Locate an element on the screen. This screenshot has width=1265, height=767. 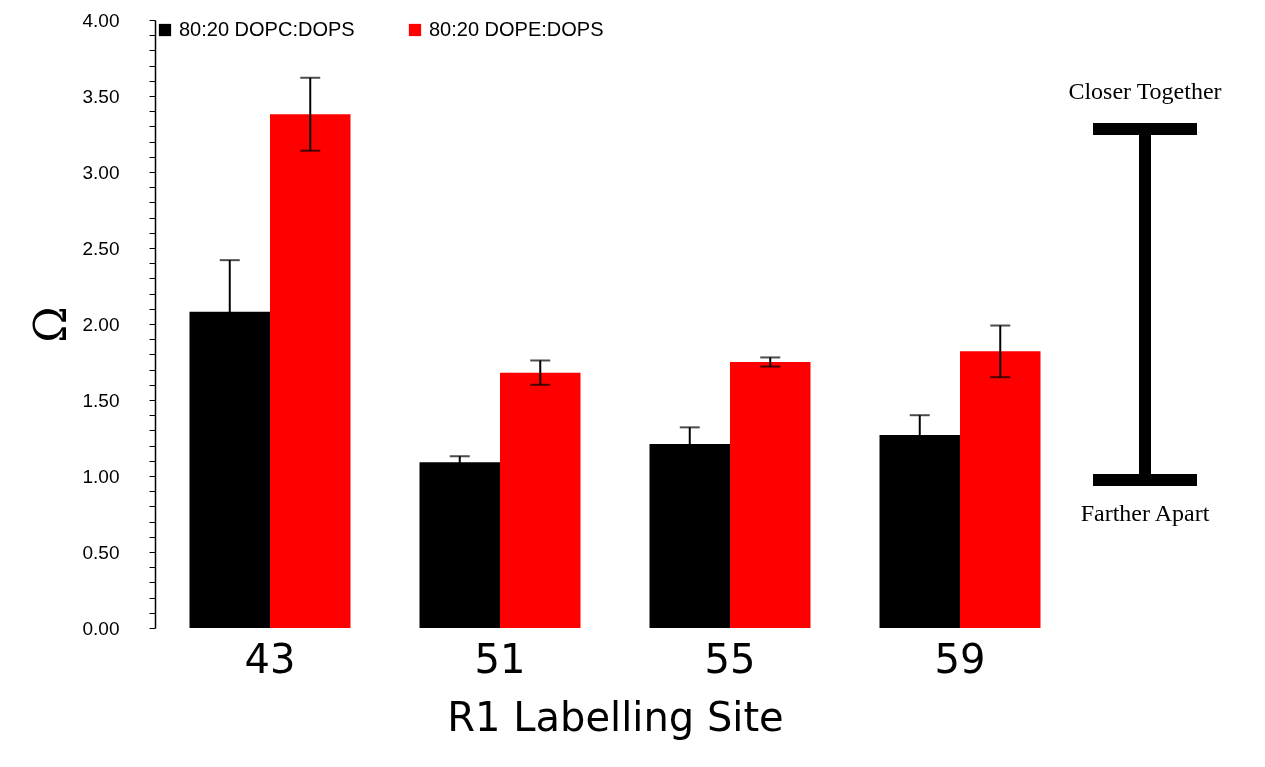
x-tick-label: 59 is located at coordinates (960, 658).